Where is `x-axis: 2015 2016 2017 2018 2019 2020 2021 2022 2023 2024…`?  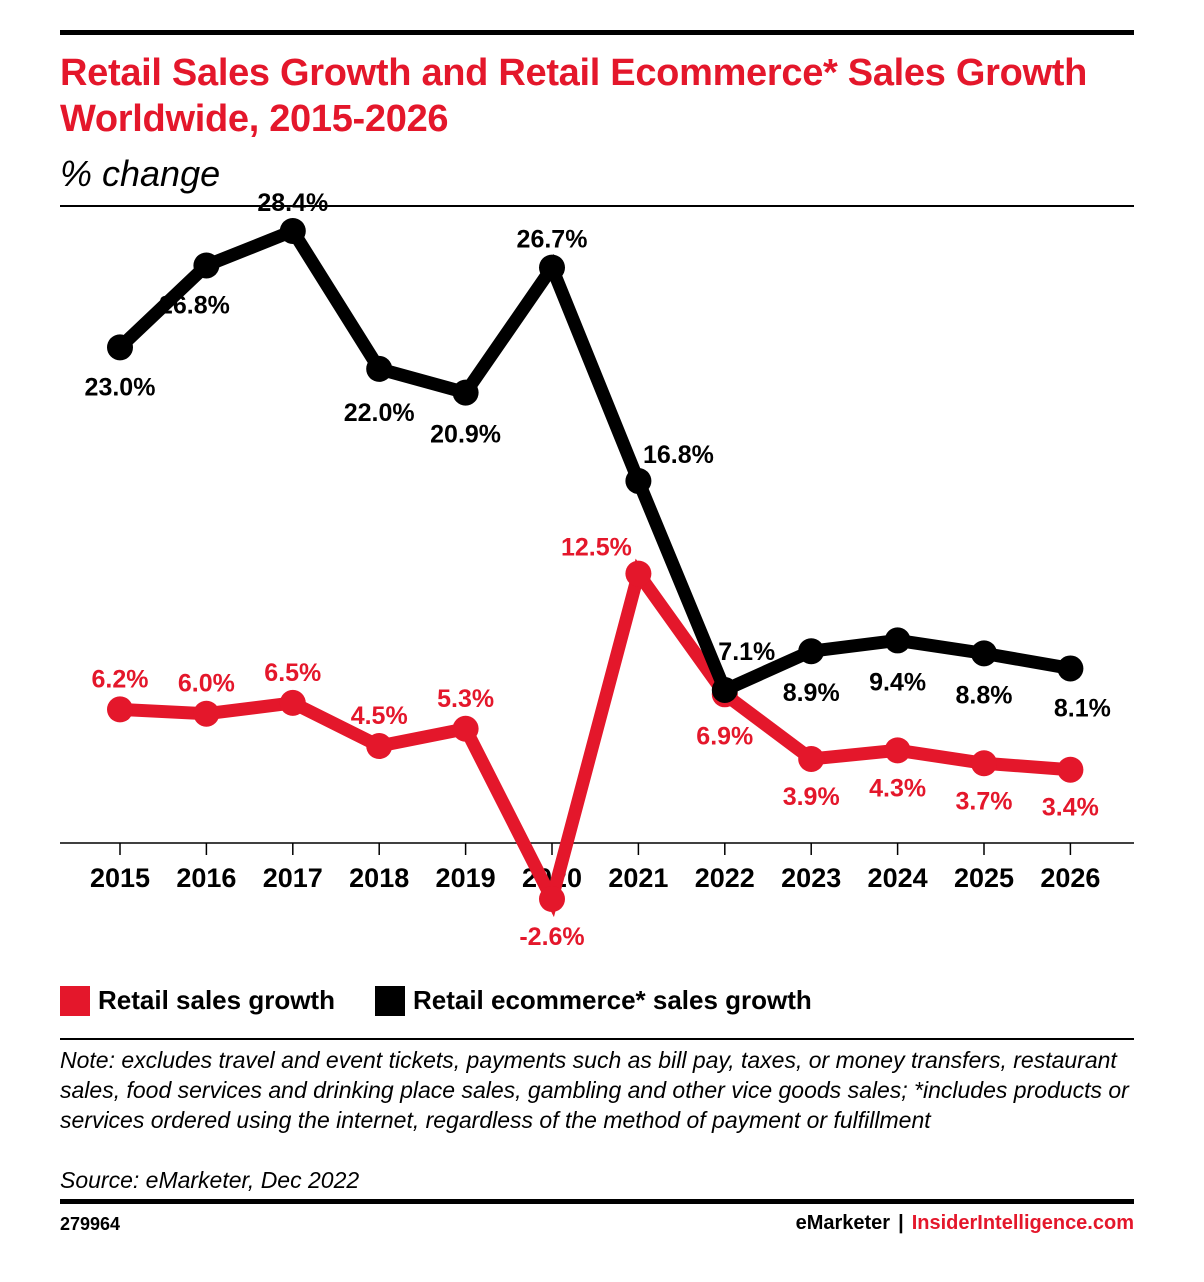 x-axis: 2015 2016 2017 2018 2019 2020 2021 2022 2023 2024… is located at coordinates (597, 867).